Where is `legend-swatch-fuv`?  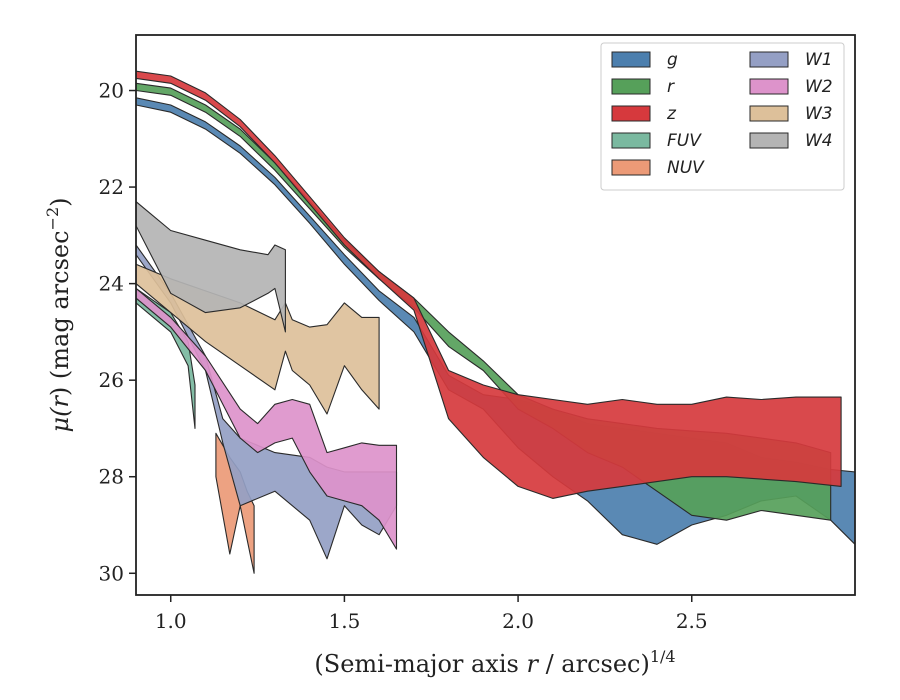
legend-swatch-fuv is located at coordinates (631, 140).